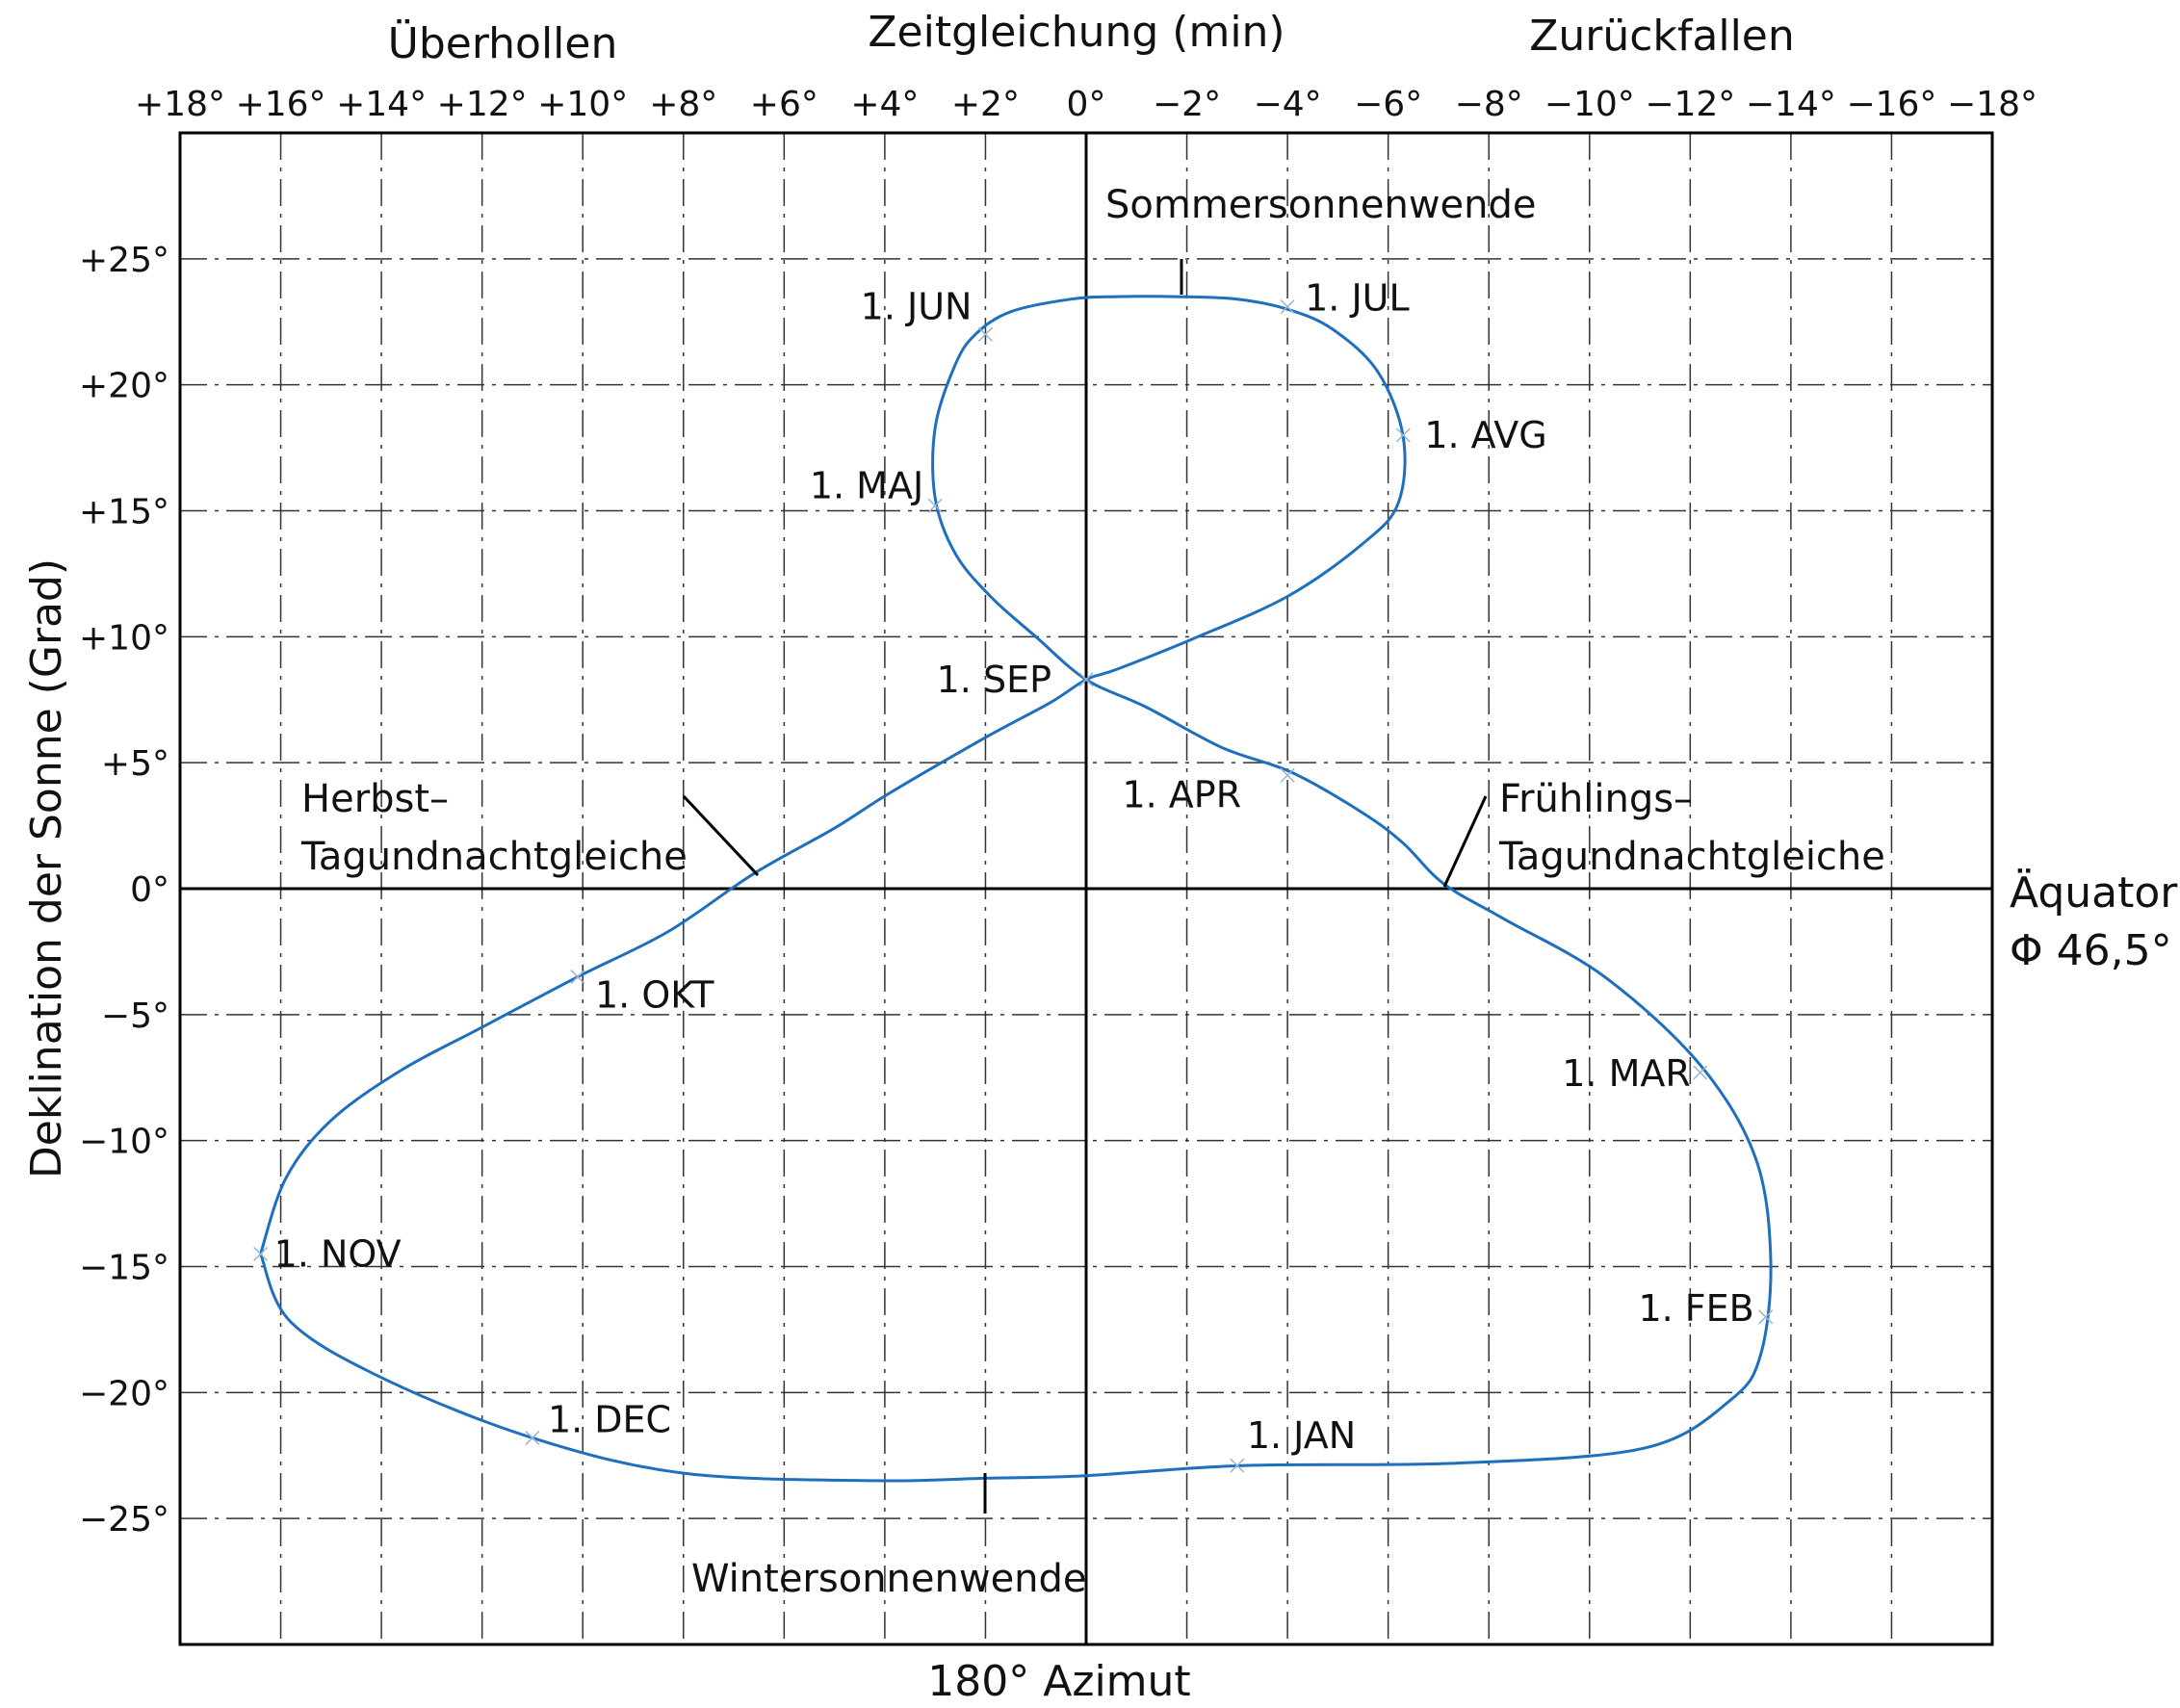 The width and height of the screenshot is (2180, 1708). Describe the element at coordinates (683, 104) in the screenshot. I see `x-tick-label: +8°` at that location.